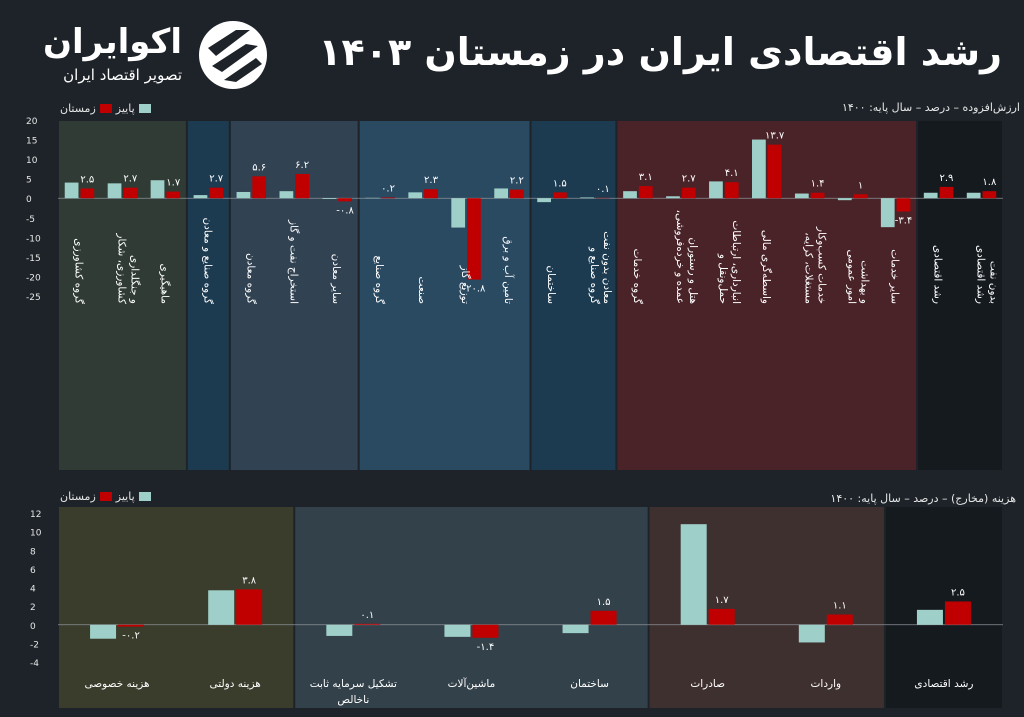  Describe the element at coordinates (293, 261) in the screenshot. I see `category-label: استخراج نفت و گاز` at that location.